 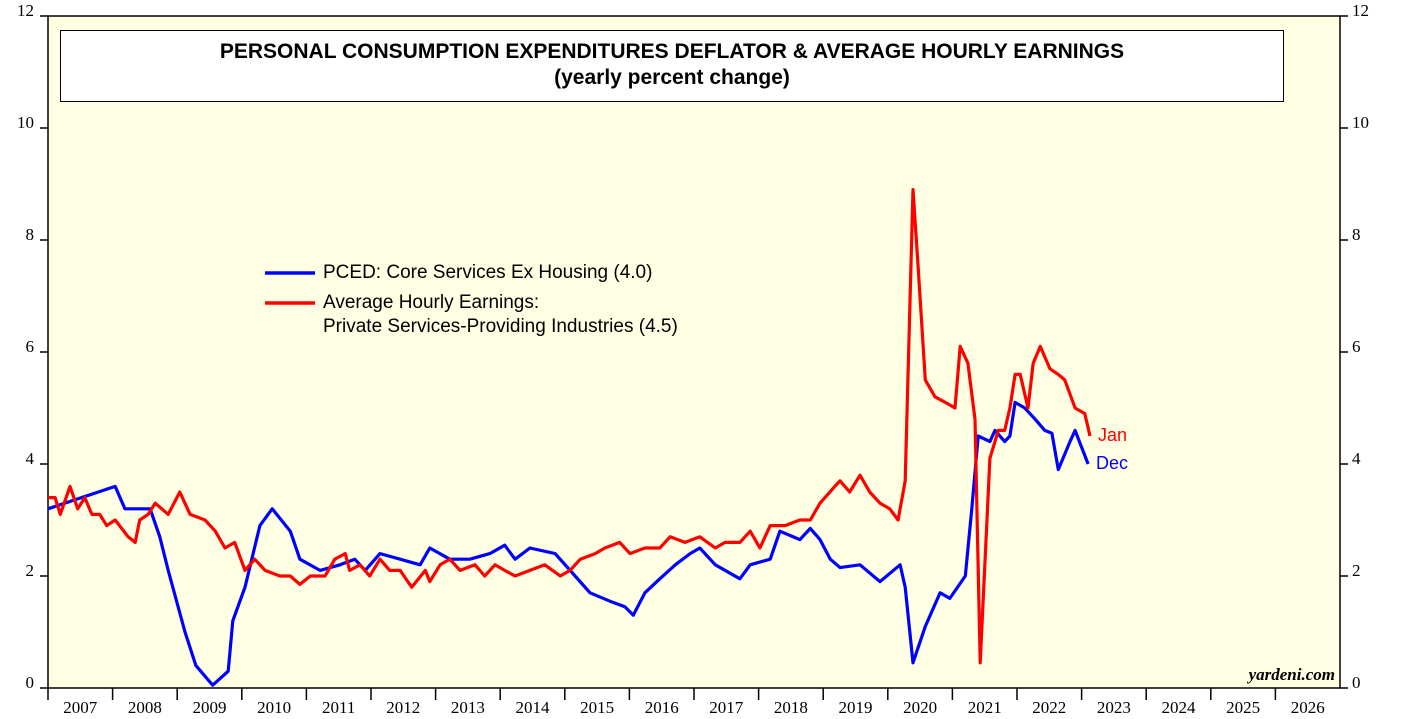 I want to click on y-tick-label: 8, so click(x=30, y=234).